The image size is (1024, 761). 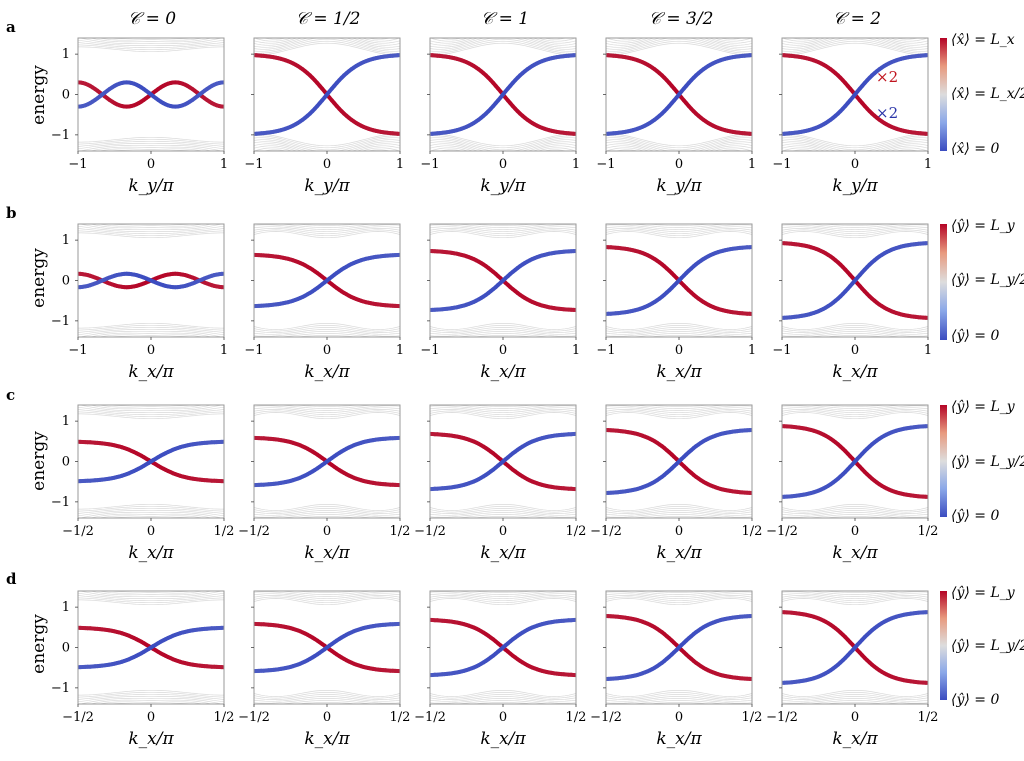 I want to click on panel-d-col-3: −1/2 0 1/2 k_x/π, so click(x=676, y=655).